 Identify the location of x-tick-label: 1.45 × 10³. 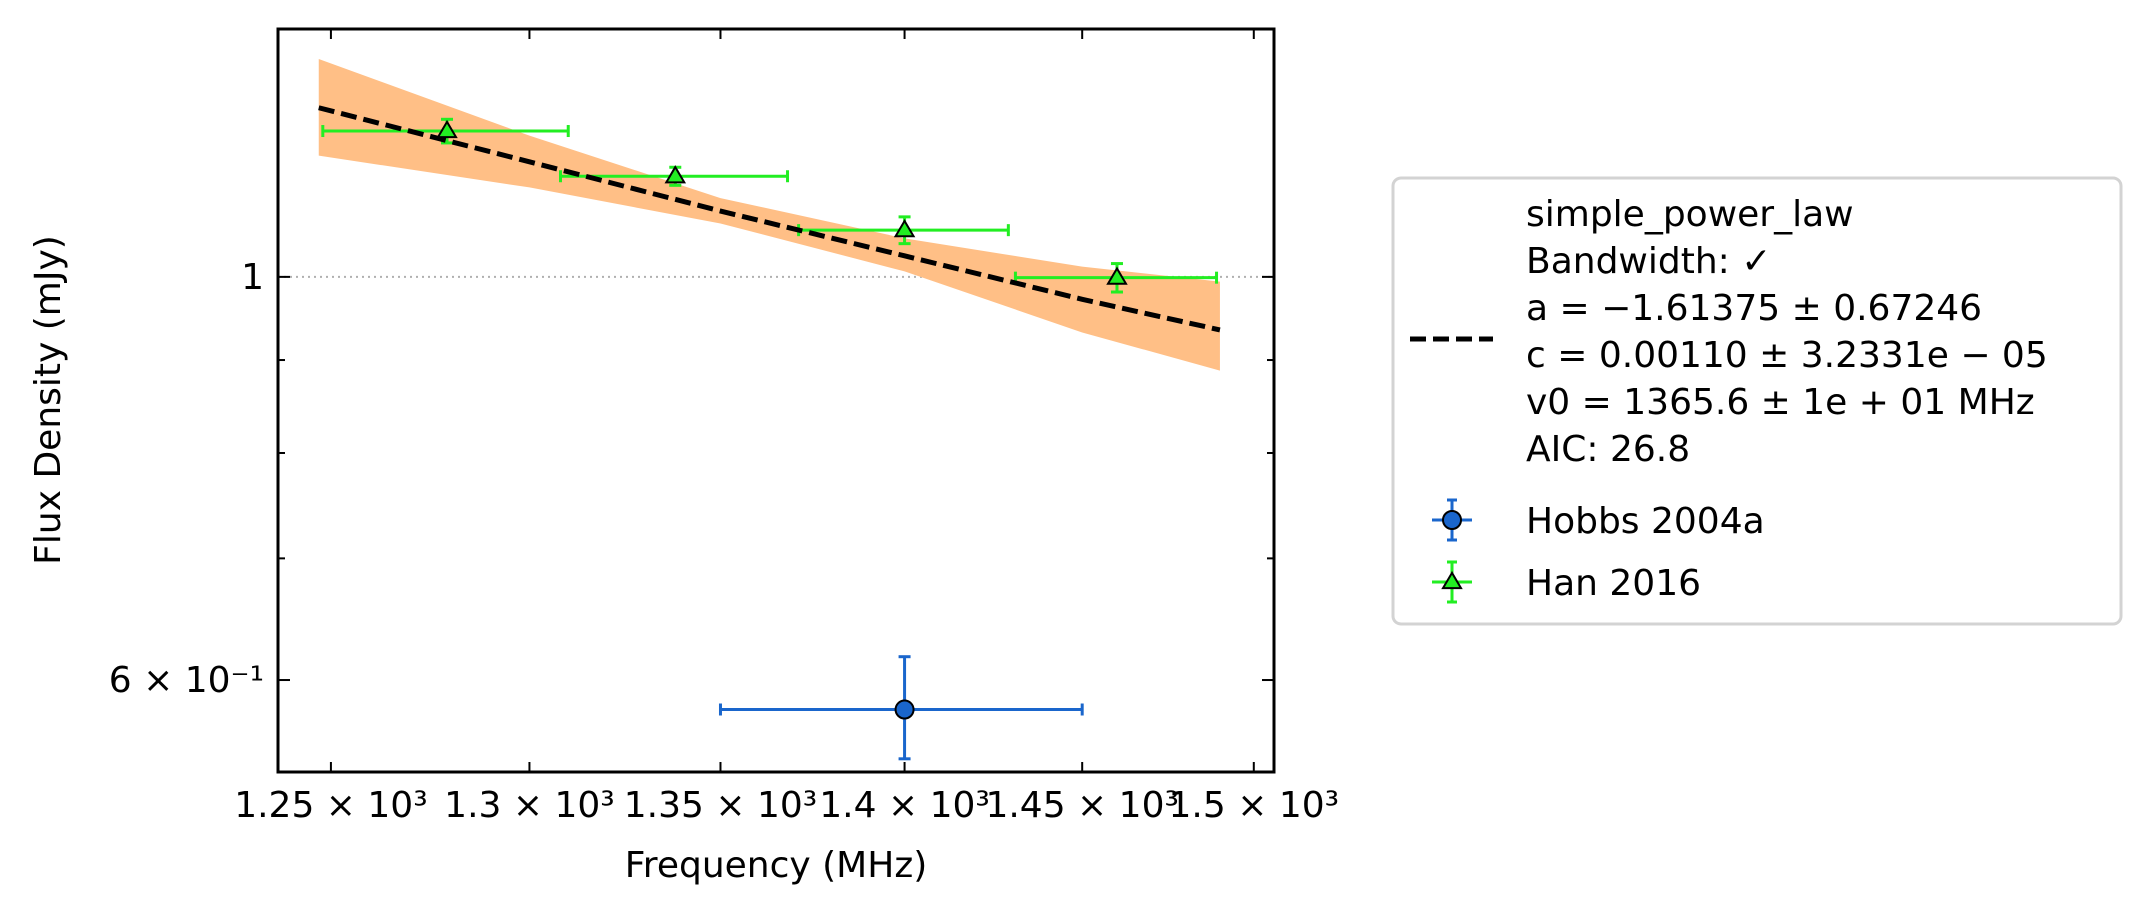
(1081, 805).